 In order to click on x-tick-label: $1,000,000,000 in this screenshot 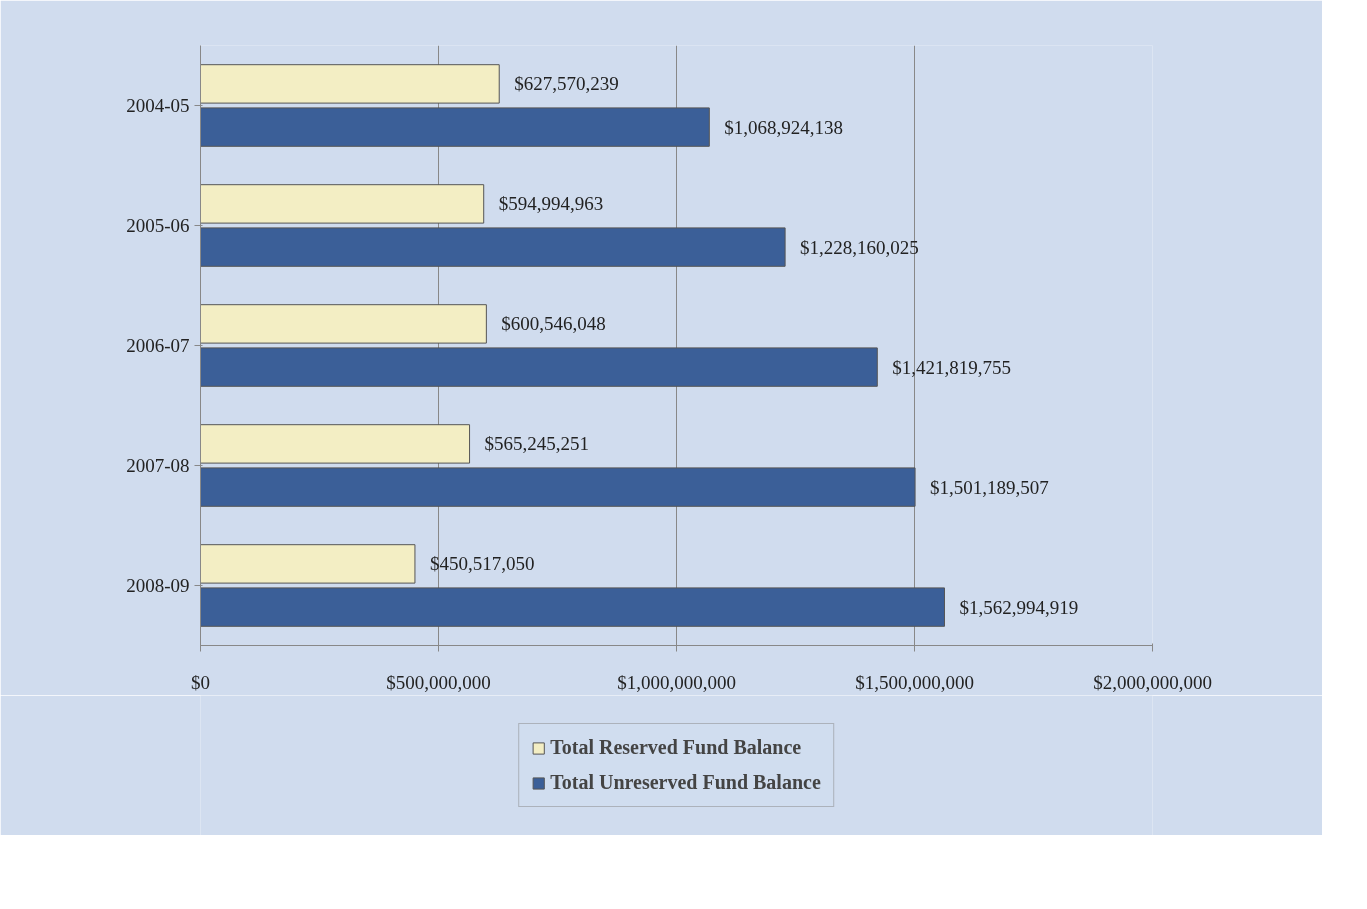, I will do `click(676, 682)`.